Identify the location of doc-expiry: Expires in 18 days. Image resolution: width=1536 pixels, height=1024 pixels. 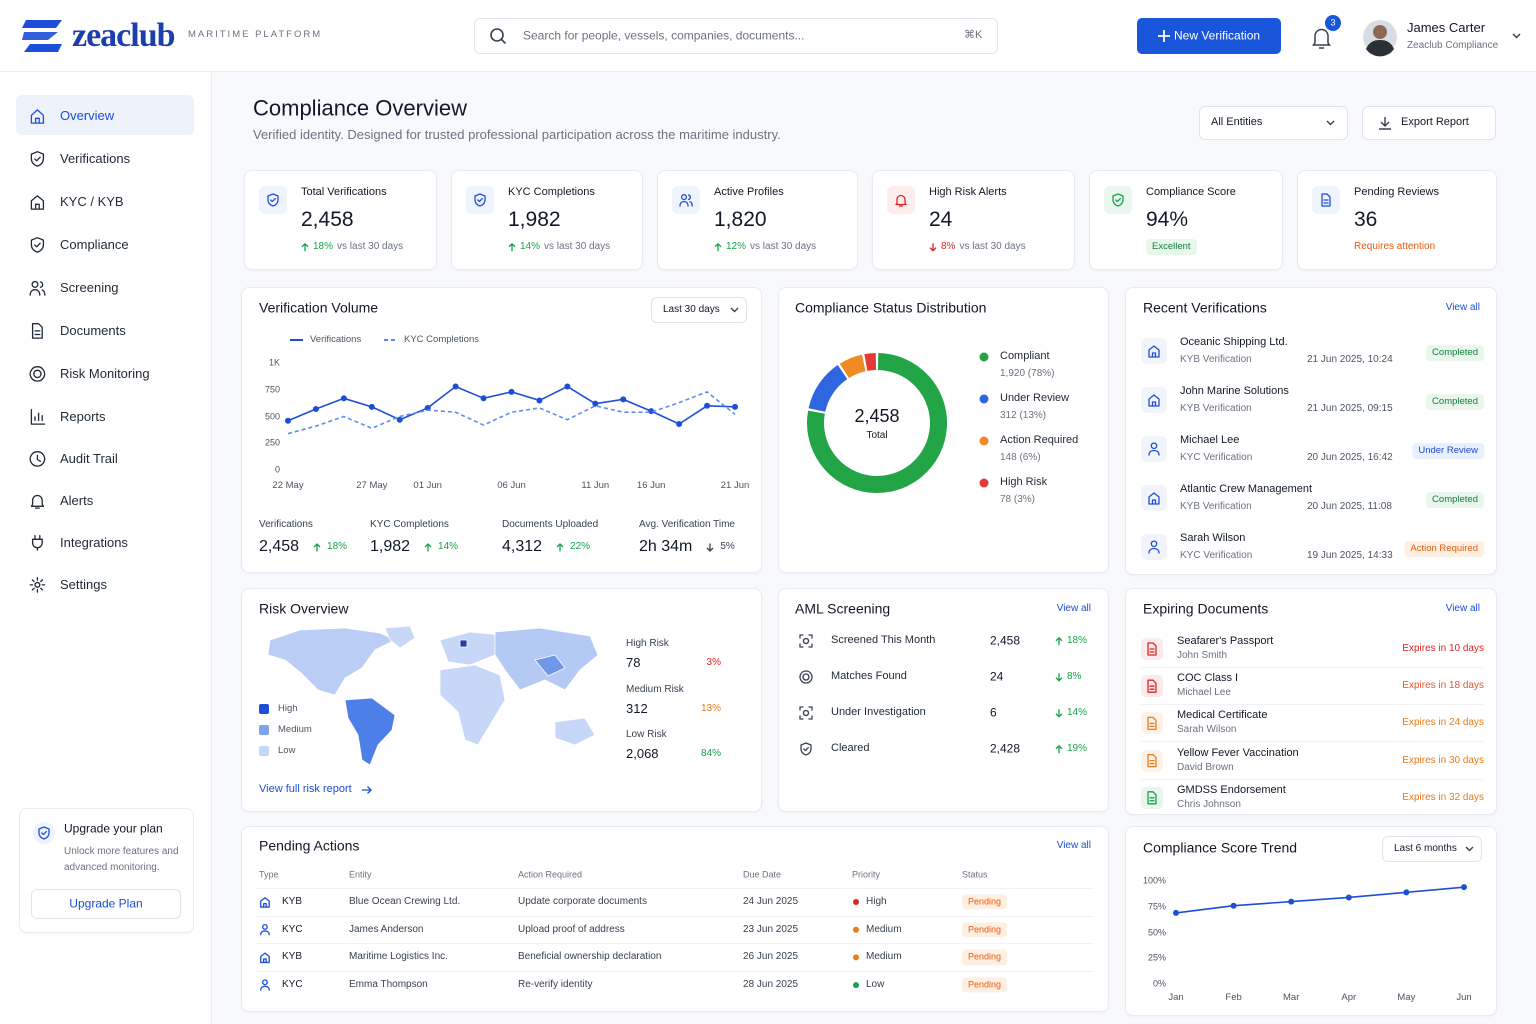
(1443, 685).